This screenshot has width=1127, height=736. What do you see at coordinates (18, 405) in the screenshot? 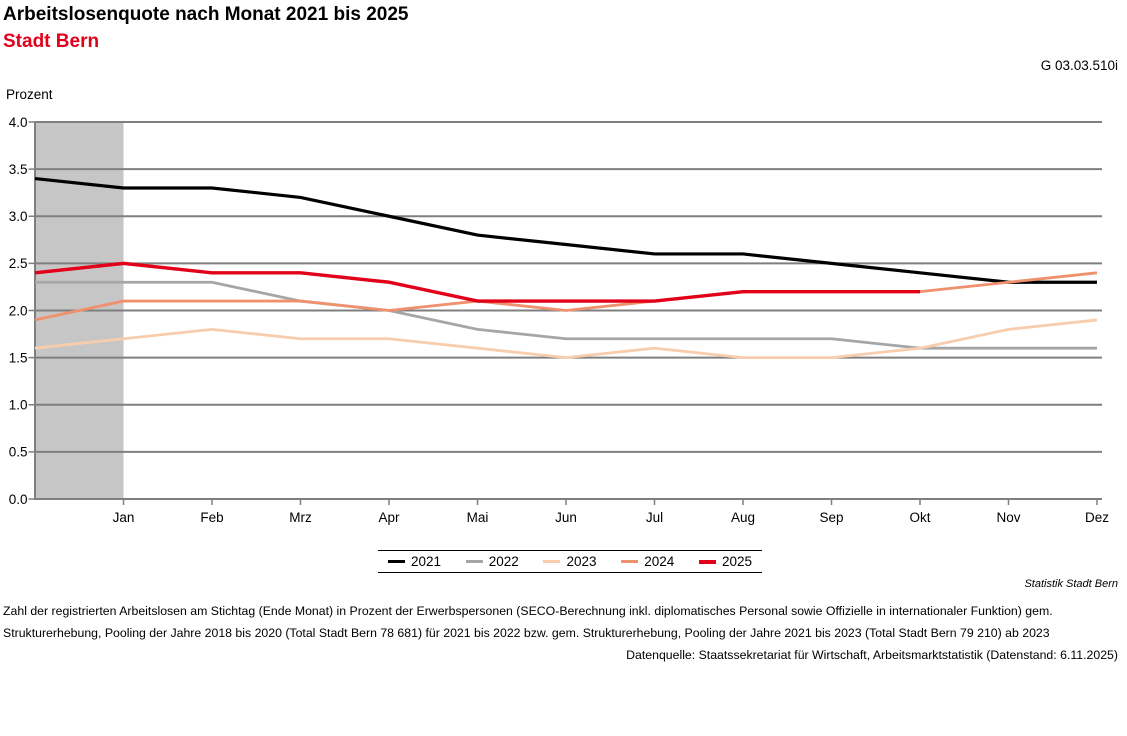
I see `y-tick-label: 1.0` at bounding box center [18, 405].